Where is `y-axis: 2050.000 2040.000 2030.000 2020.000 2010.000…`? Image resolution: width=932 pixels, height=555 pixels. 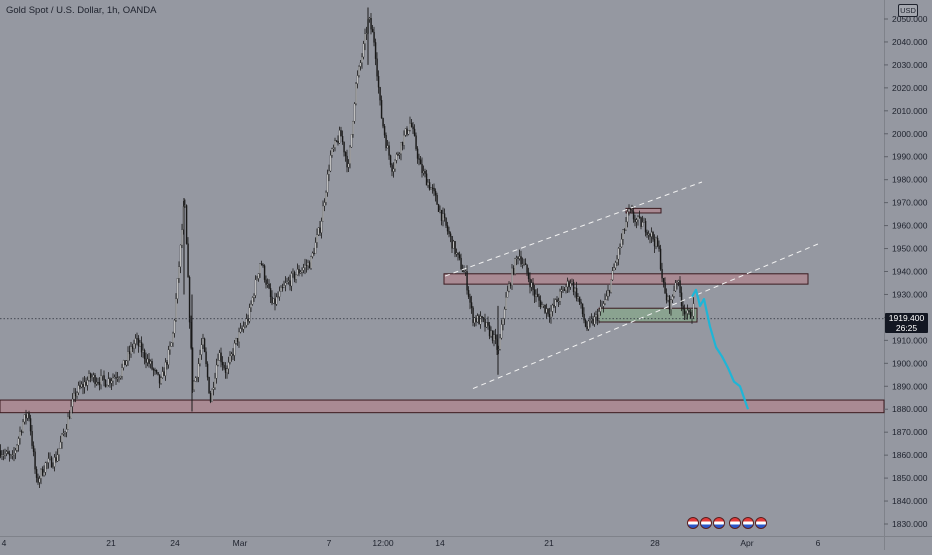 y-axis: 2050.000 2040.000 2030.000 2020.000 2010.000… is located at coordinates (906, 271).